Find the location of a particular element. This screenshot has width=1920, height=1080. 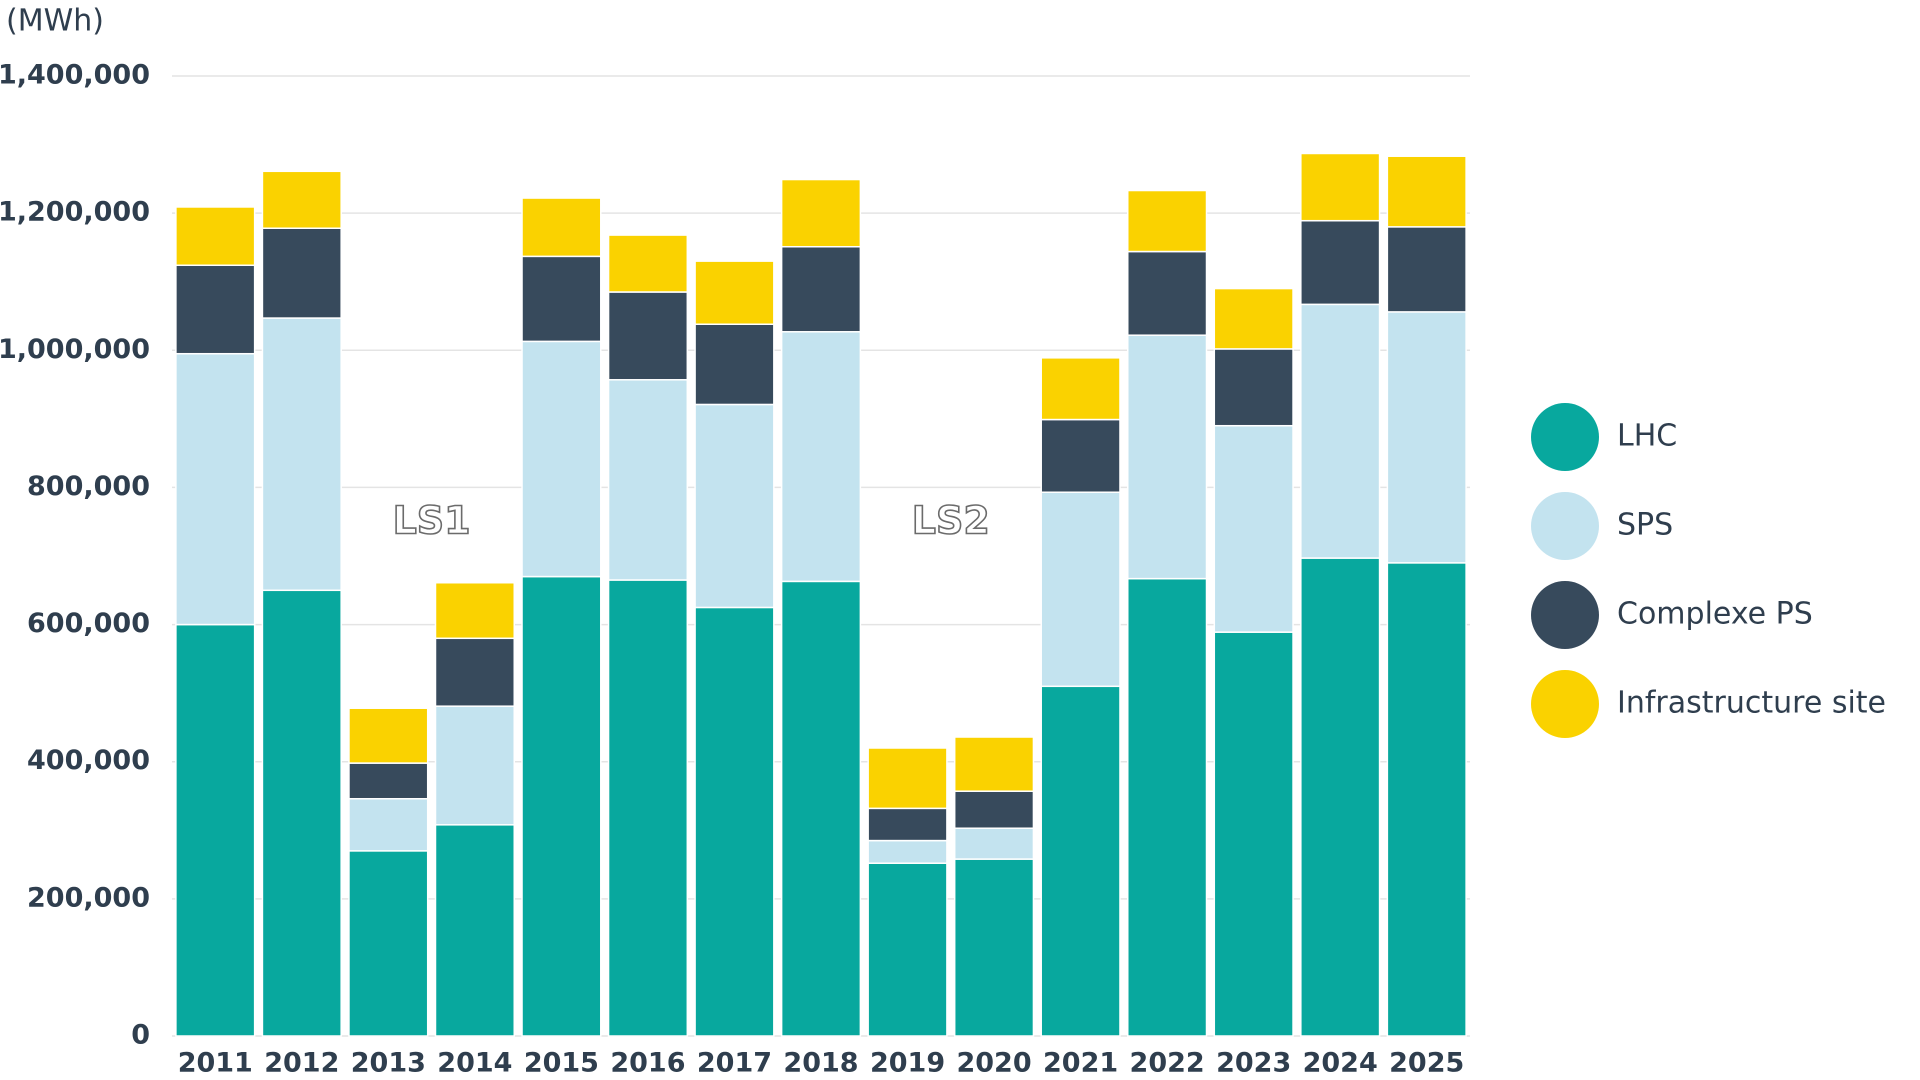

x-tick-label: 2011 is located at coordinates (215, 1063).